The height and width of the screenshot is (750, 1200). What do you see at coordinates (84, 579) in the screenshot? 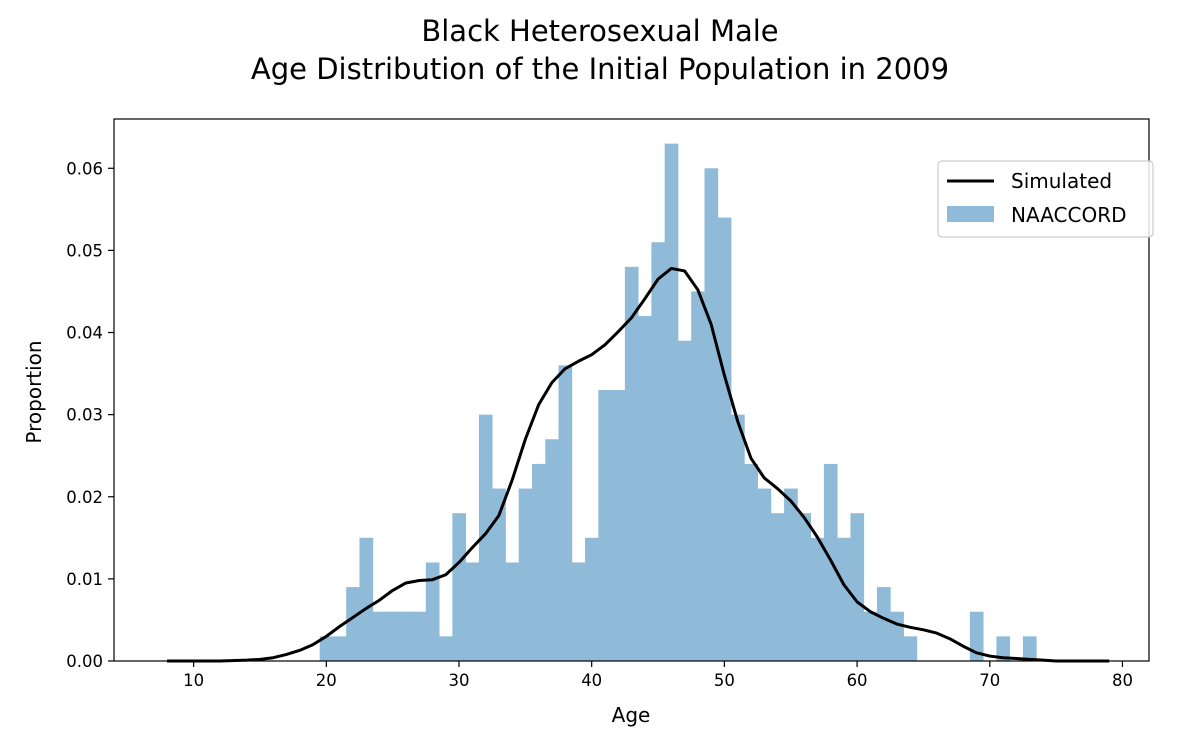
I see `y-tick-label-1: 0.01` at bounding box center [84, 579].